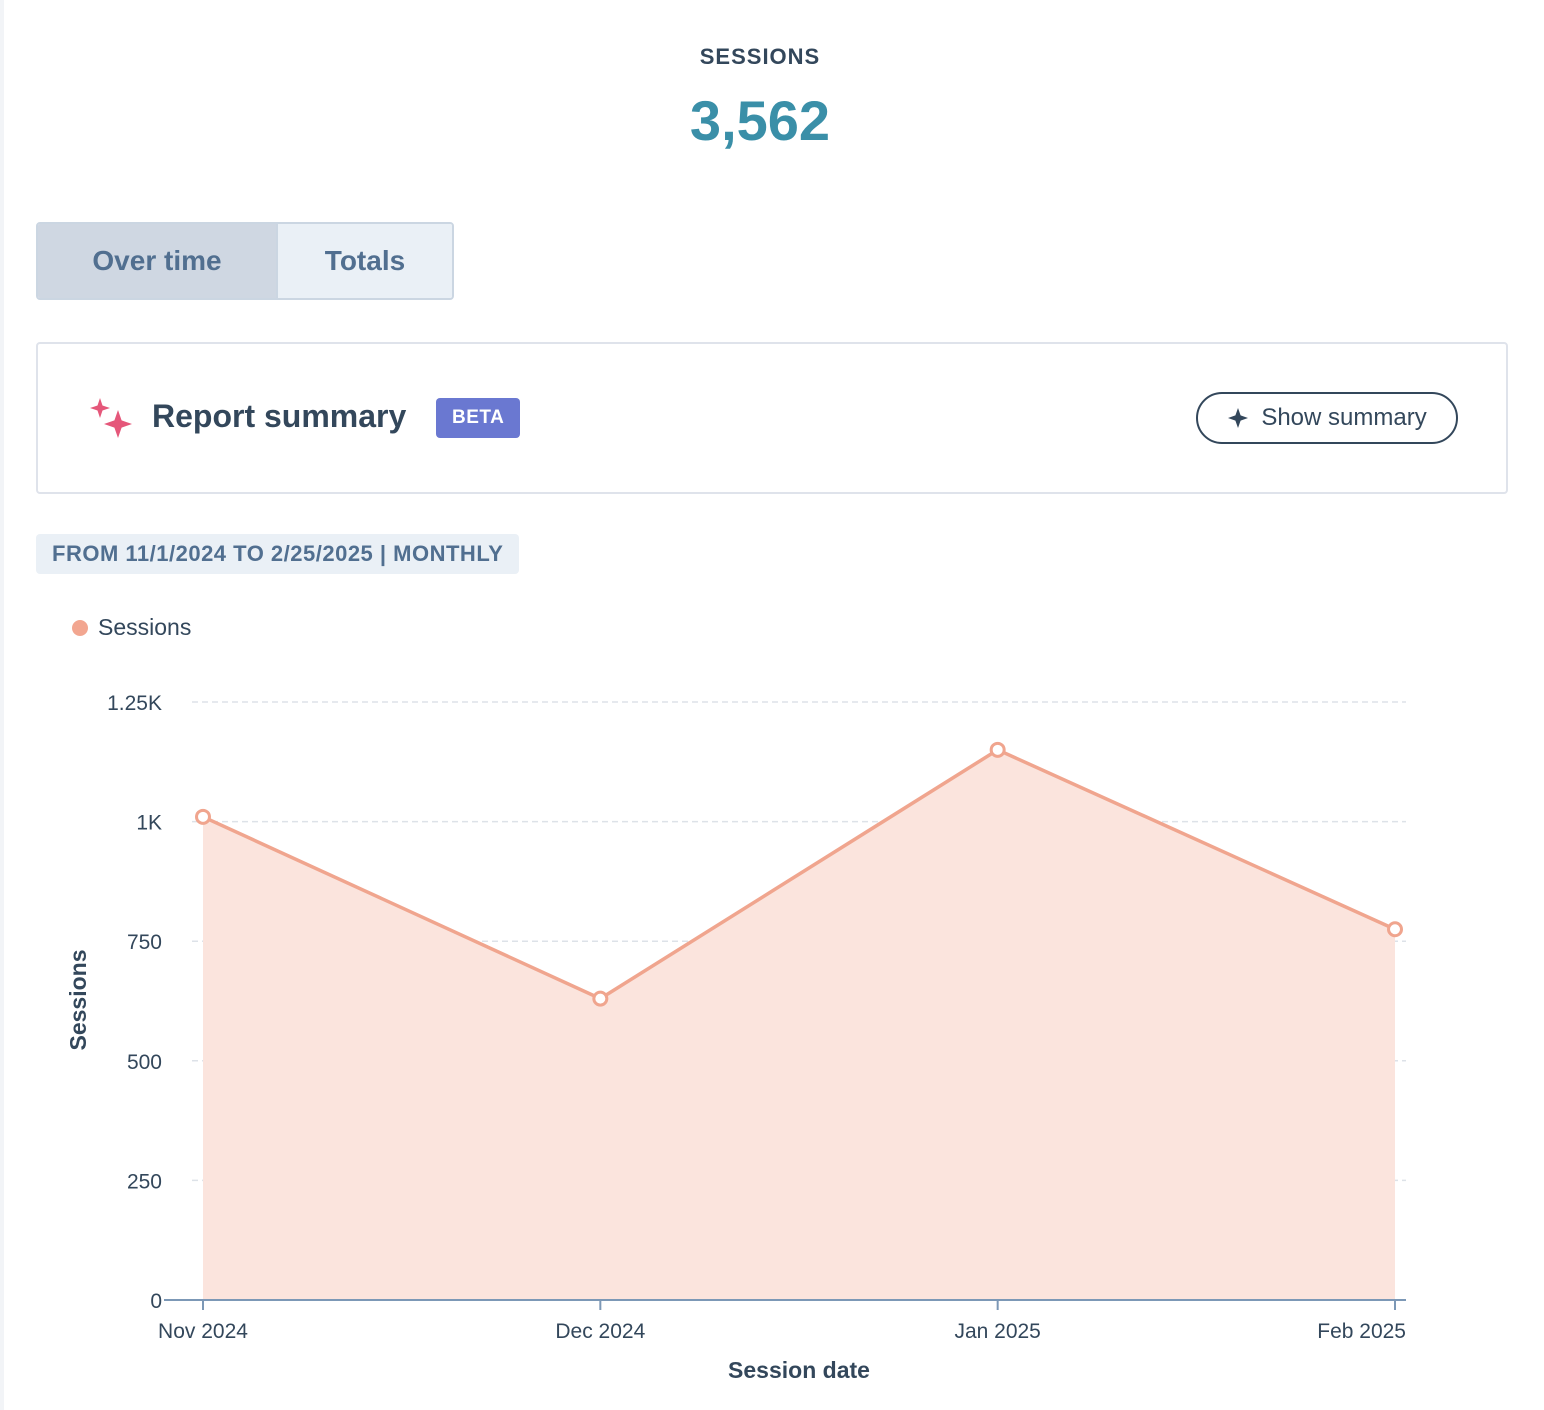  Describe the element at coordinates (80, 627) in the screenshot. I see `legend-dot-sessions` at that location.